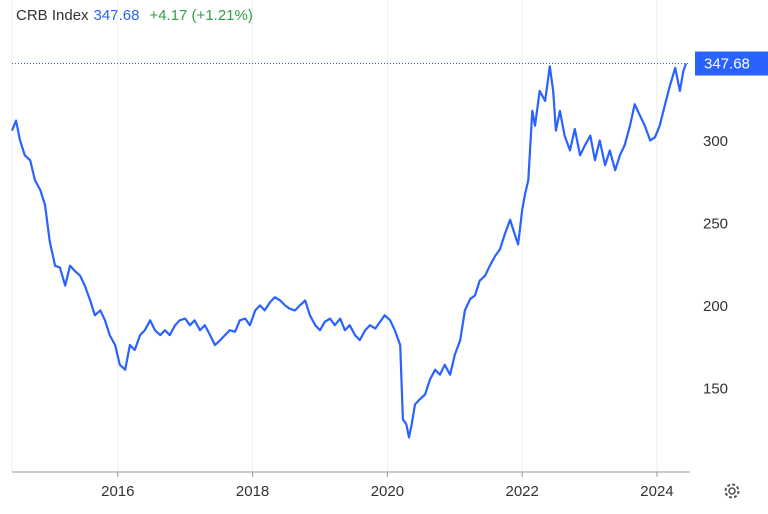 The height and width of the screenshot is (514, 768). What do you see at coordinates (715, 306) in the screenshot?
I see `y-tick-label: 200` at bounding box center [715, 306].